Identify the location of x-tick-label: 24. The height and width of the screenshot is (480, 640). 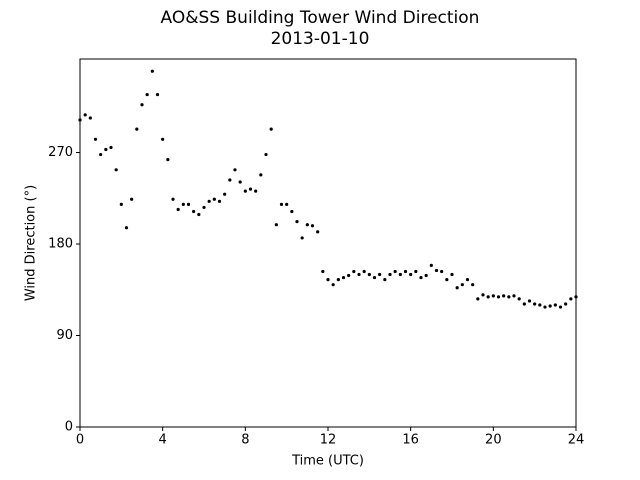
(576, 440).